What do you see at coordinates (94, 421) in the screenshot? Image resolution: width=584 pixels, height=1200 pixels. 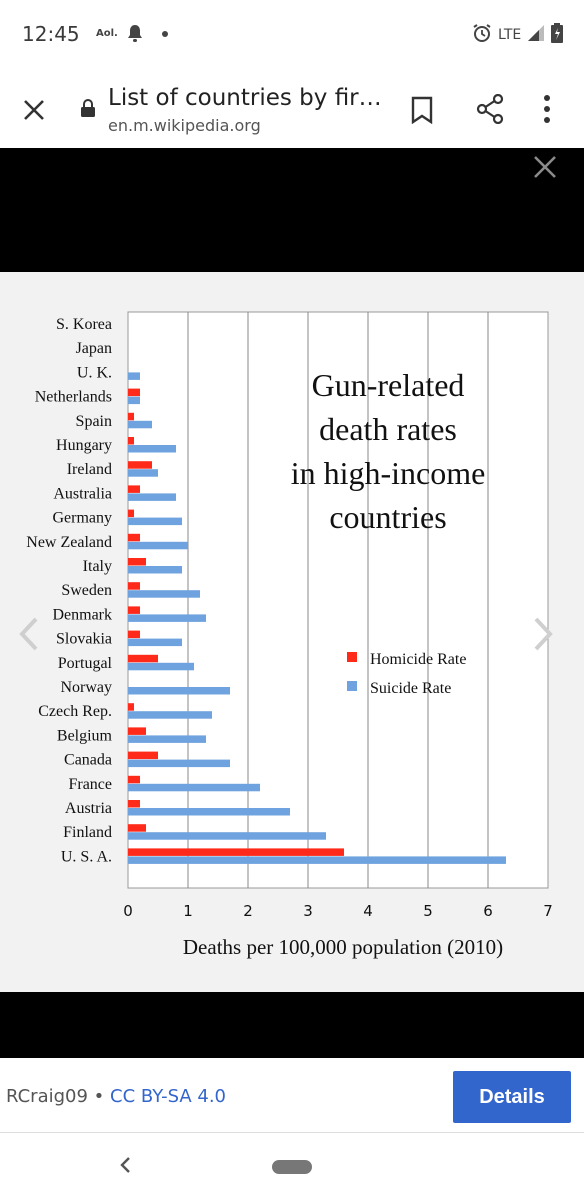 I see `category-label: Spain` at bounding box center [94, 421].